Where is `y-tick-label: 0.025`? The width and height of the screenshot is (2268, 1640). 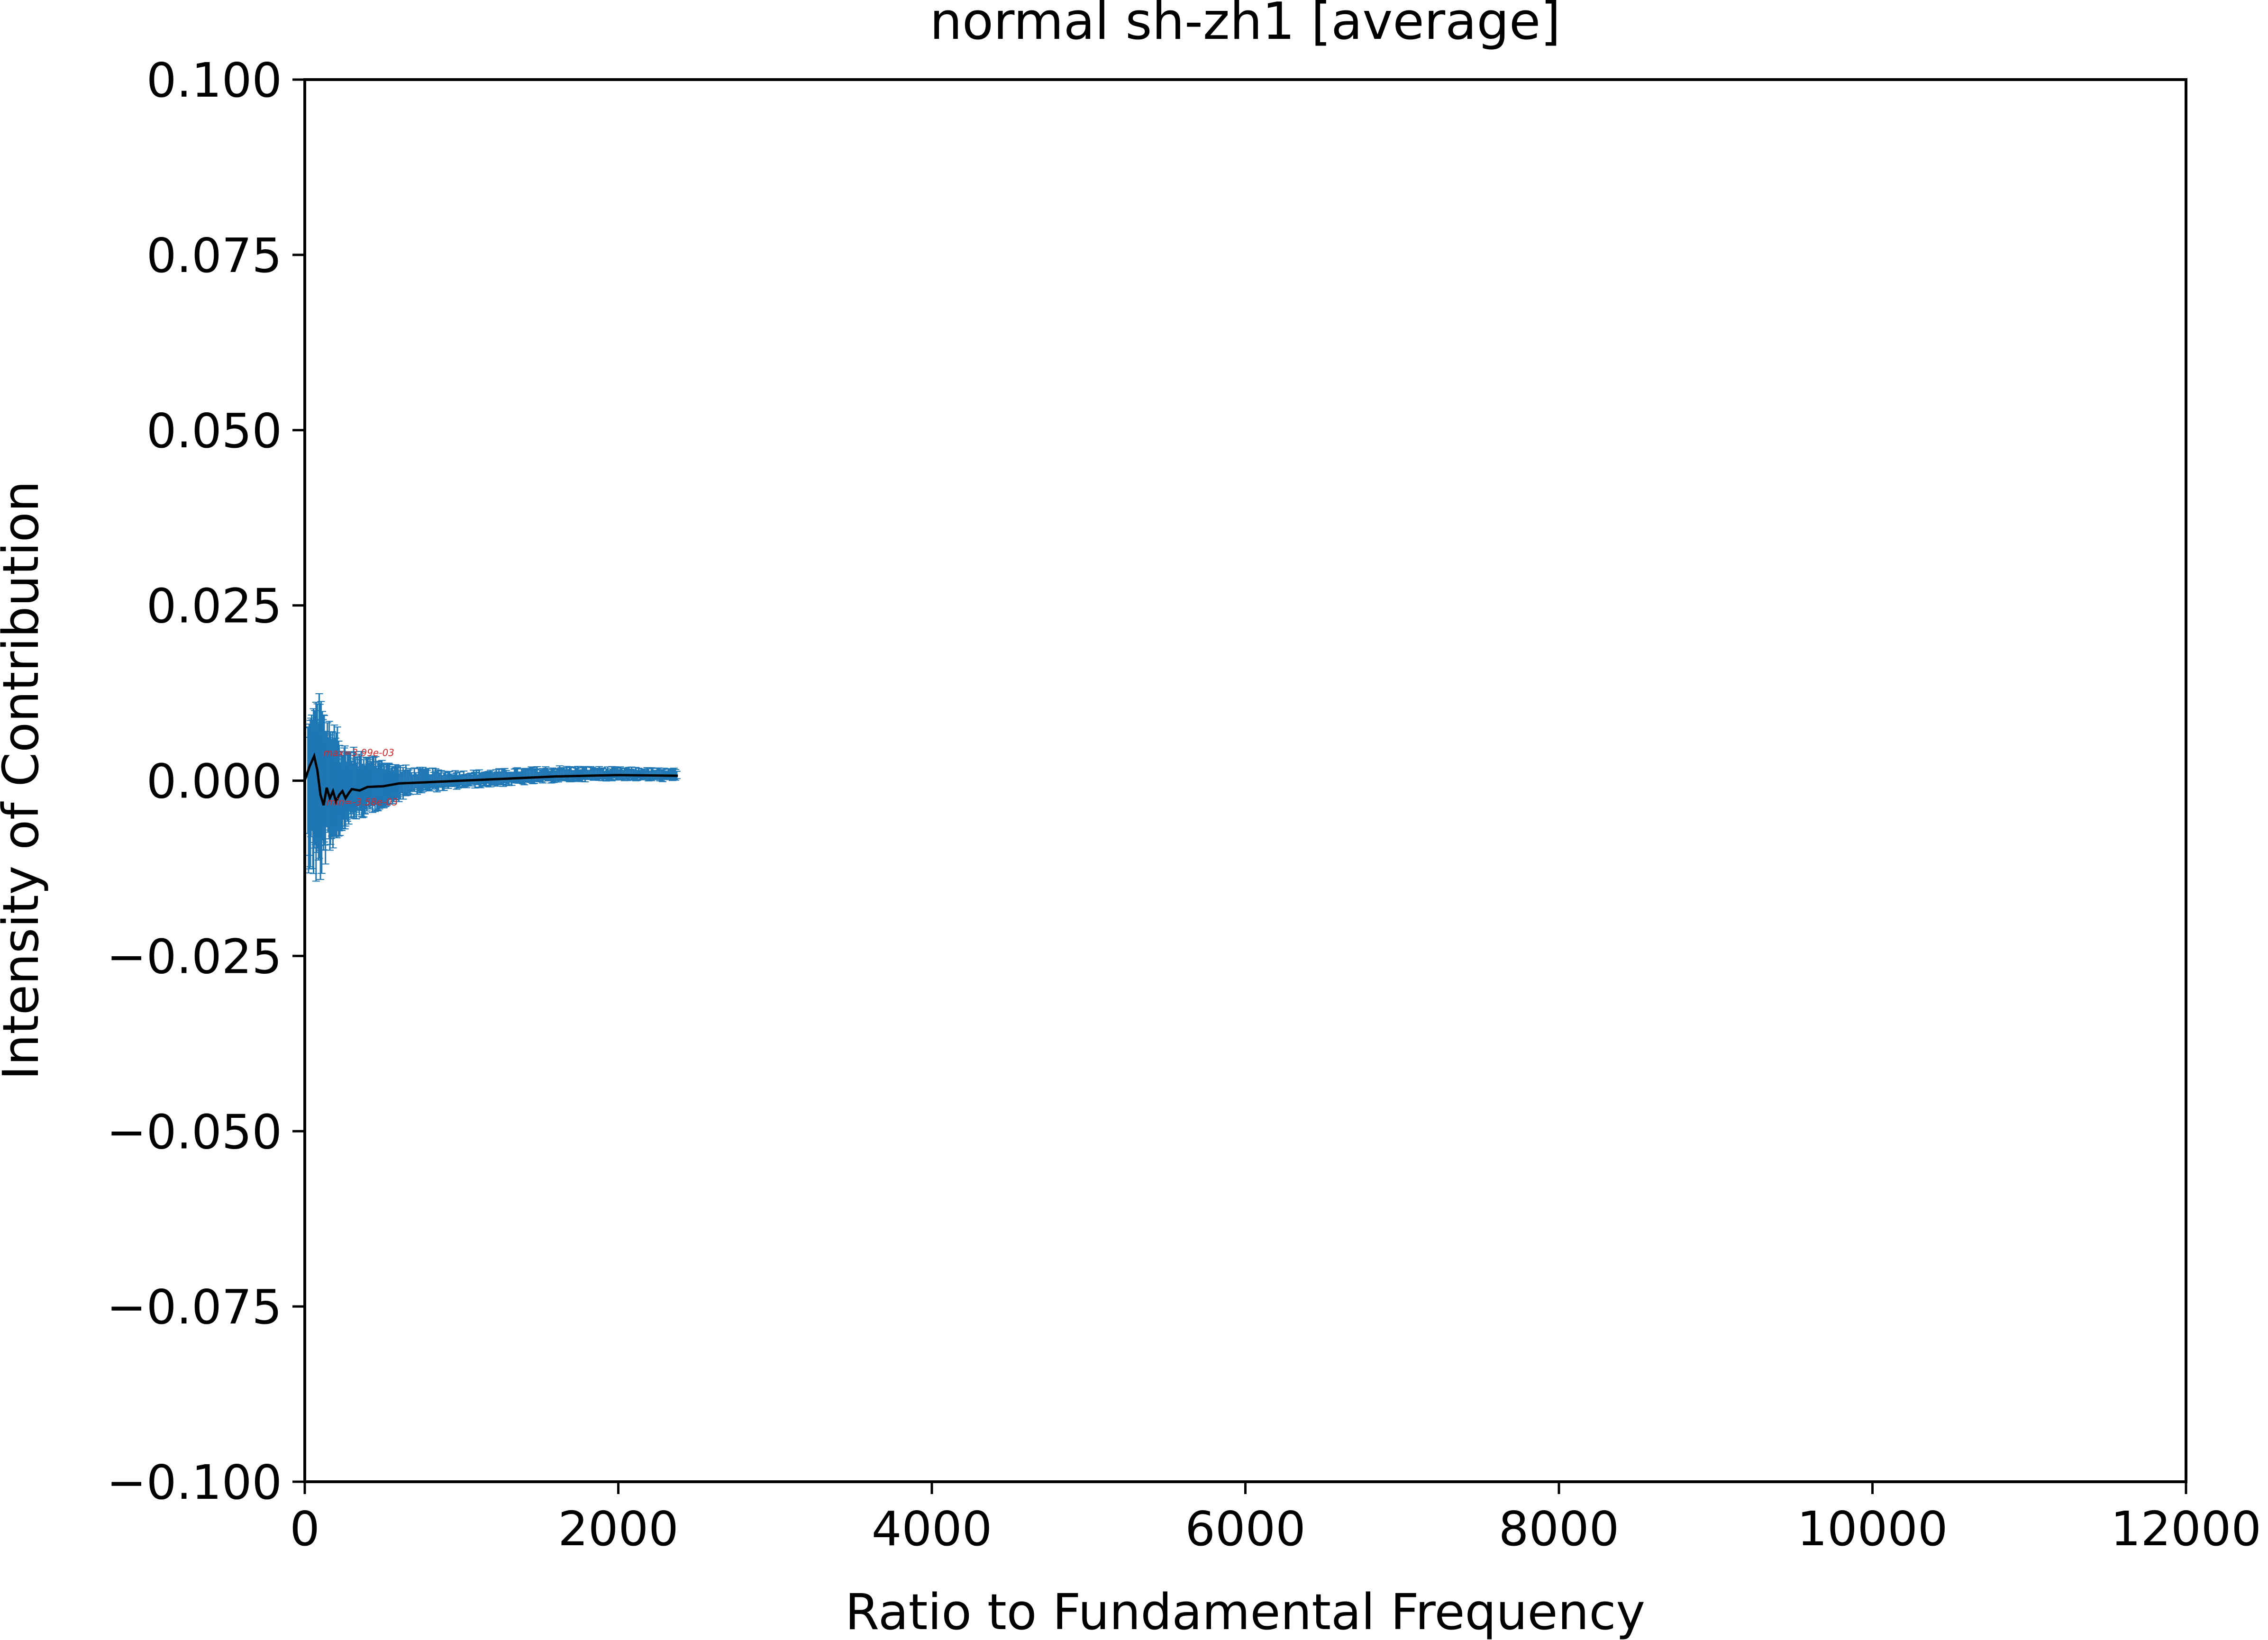
y-tick-label: 0.025 is located at coordinates (214, 606).